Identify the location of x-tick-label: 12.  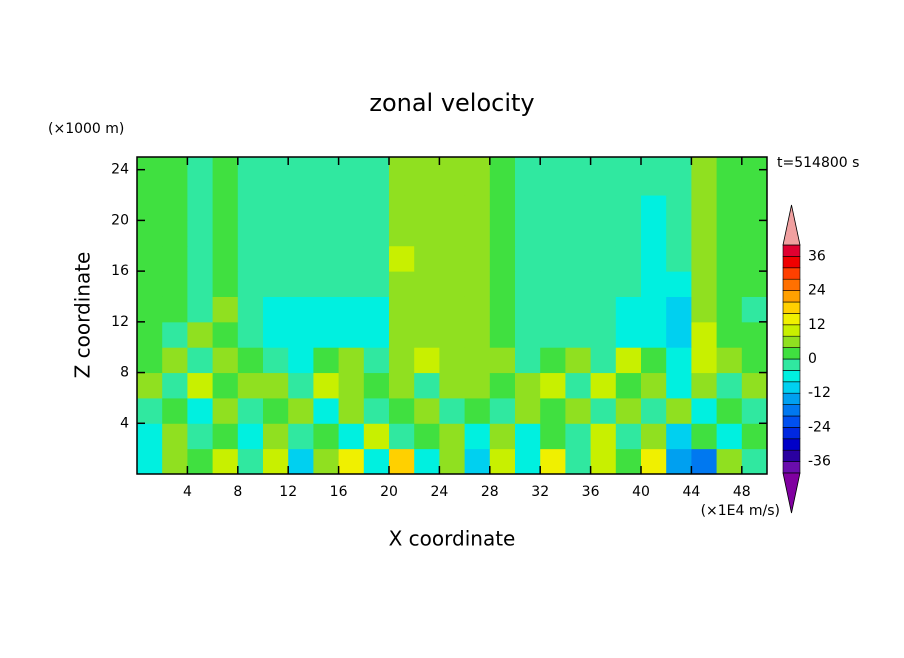
(288, 492).